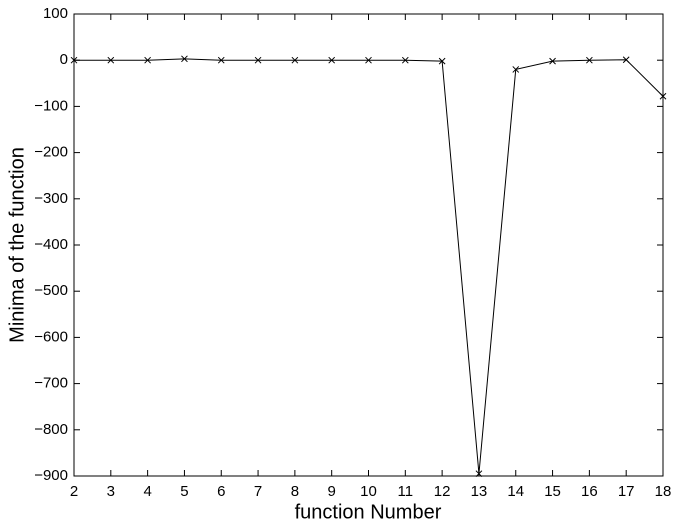  I want to click on x-tick-label: 18, so click(663, 491).